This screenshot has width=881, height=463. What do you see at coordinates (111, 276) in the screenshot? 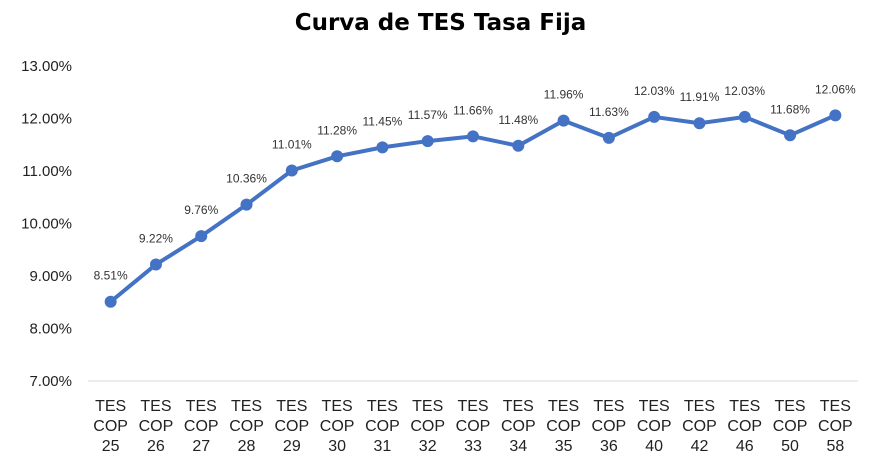
I see `data-label: 8.51%` at bounding box center [111, 276].